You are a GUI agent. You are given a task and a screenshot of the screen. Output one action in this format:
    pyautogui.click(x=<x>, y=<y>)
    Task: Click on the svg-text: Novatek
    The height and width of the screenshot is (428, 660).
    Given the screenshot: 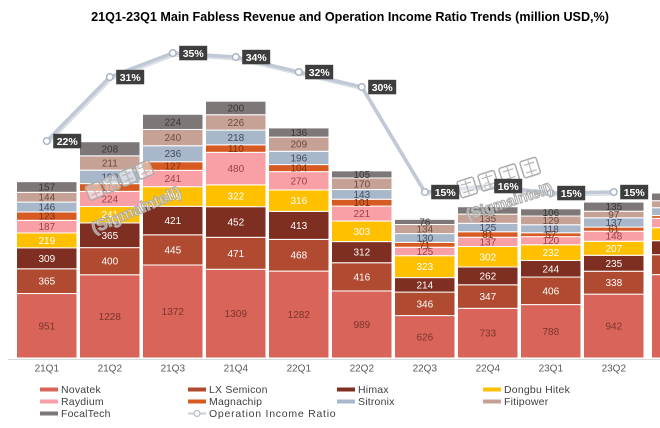 What is the action you would take?
    pyautogui.click(x=81, y=390)
    